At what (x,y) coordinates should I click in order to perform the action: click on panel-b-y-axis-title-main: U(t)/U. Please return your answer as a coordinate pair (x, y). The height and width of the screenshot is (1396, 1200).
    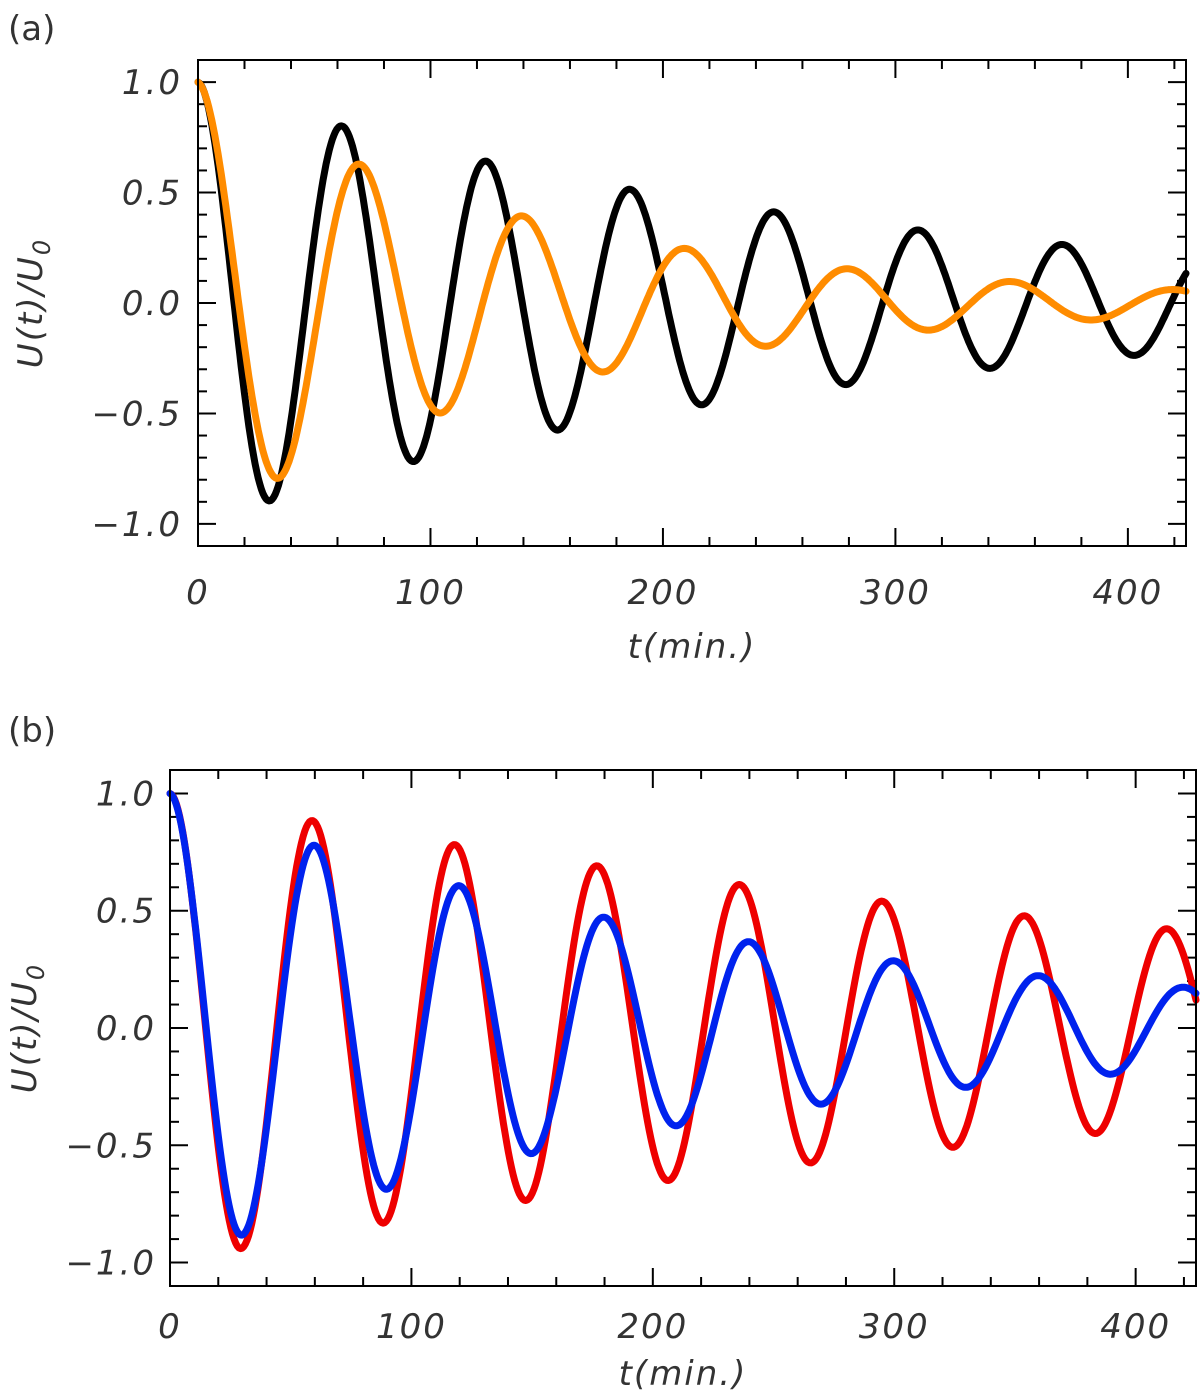
    Looking at the image, I should click on (25, 1036).